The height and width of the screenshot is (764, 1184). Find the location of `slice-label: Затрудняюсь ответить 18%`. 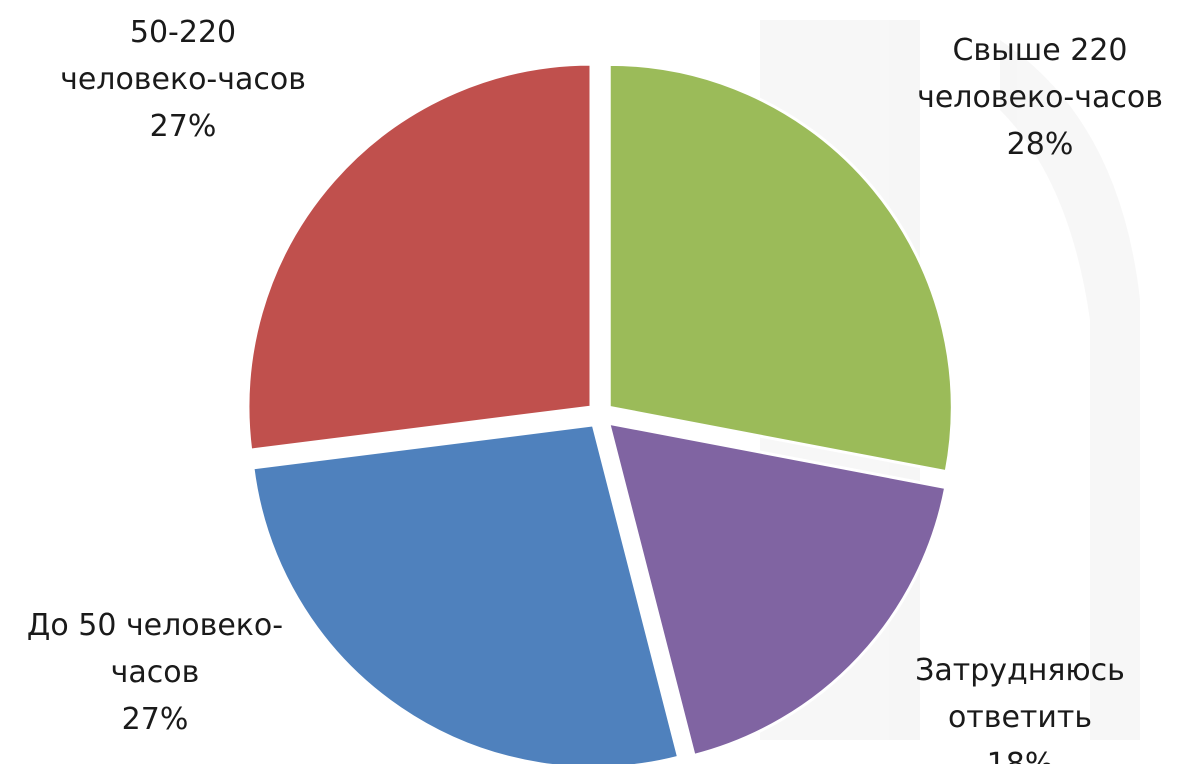

slice-label: Затрудняюсь ответить 18% is located at coordinates (1020, 708).